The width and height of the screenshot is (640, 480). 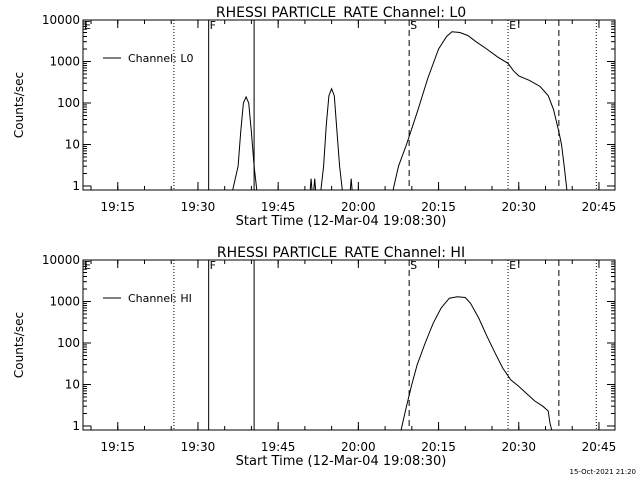 What do you see at coordinates (161, 58) in the screenshot?
I see `legend-entry: Channel: L0` at bounding box center [161, 58].